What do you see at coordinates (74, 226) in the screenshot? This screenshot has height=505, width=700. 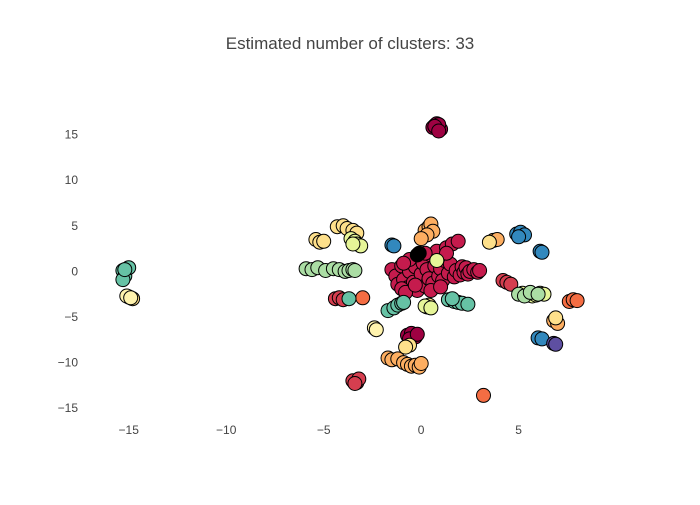 I see `y-tick-label: 5` at bounding box center [74, 226].